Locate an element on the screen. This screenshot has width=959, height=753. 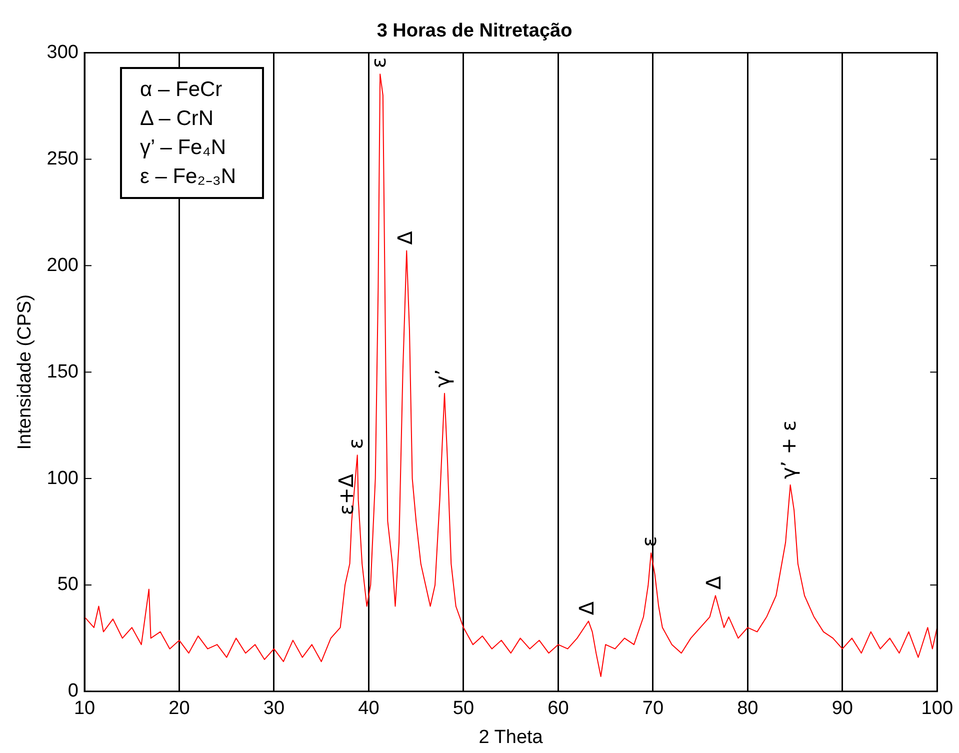
x-tick-label: 100 is located at coordinates (937, 709).